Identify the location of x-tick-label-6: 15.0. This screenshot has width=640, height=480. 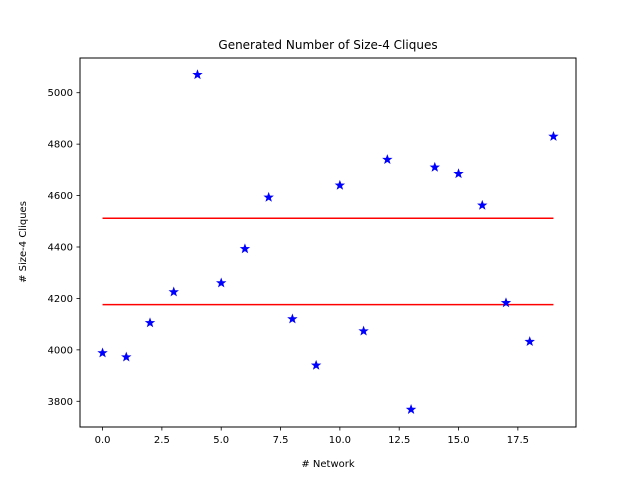
(458, 440).